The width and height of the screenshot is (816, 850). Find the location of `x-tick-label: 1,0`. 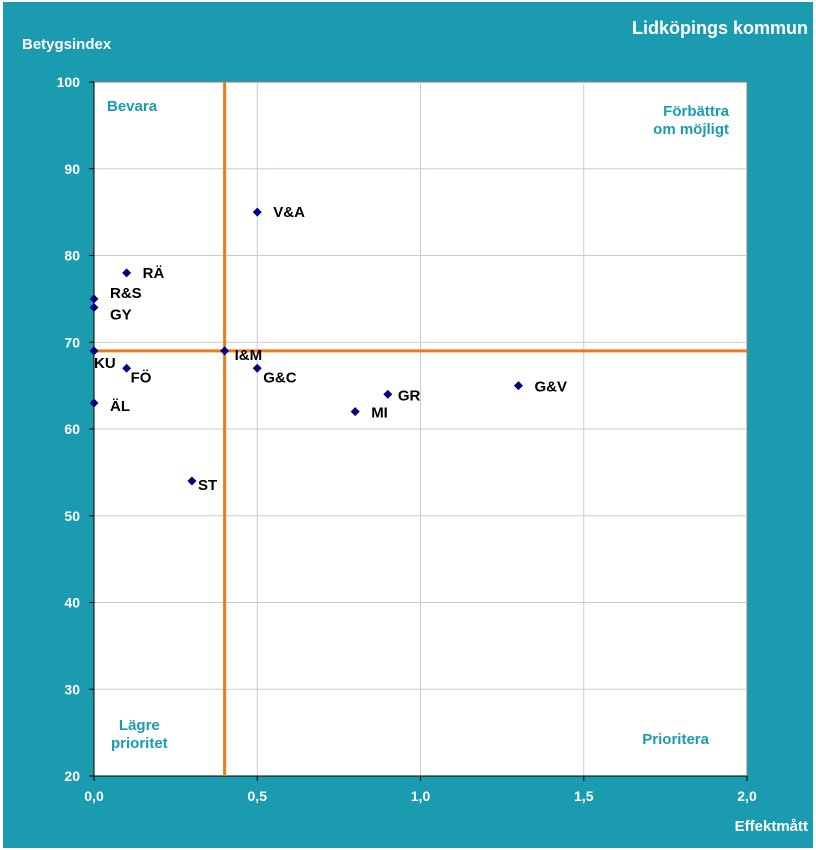

x-tick-label: 1,0 is located at coordinates (421, 796).